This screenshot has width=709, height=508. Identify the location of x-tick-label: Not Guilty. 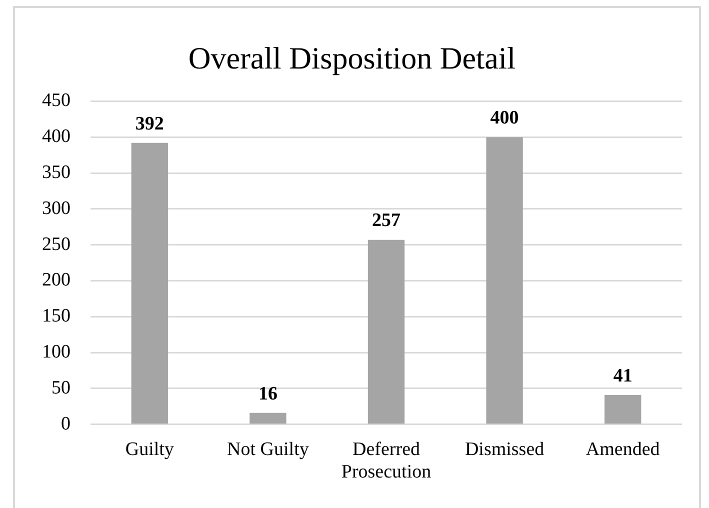
(268, 449).